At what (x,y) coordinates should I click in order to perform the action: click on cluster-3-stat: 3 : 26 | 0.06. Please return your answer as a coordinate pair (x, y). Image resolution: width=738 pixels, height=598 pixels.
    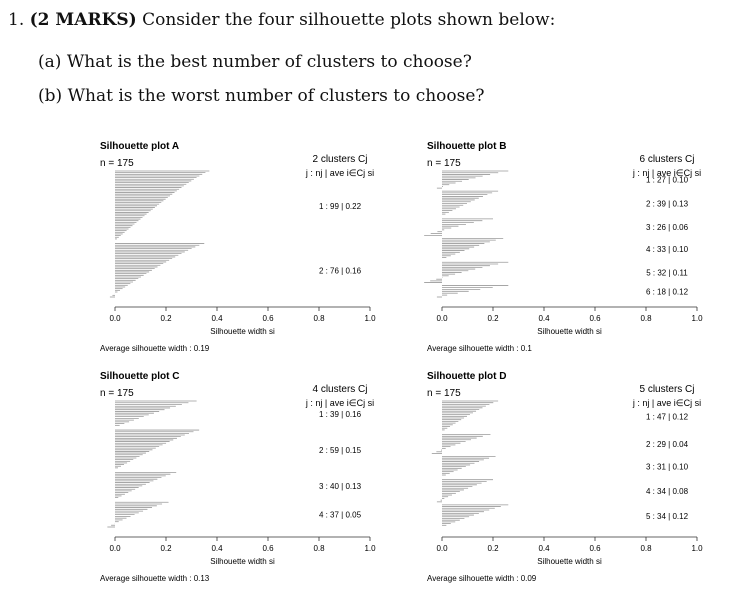
    Looking at the image, I should click on (667, 227).